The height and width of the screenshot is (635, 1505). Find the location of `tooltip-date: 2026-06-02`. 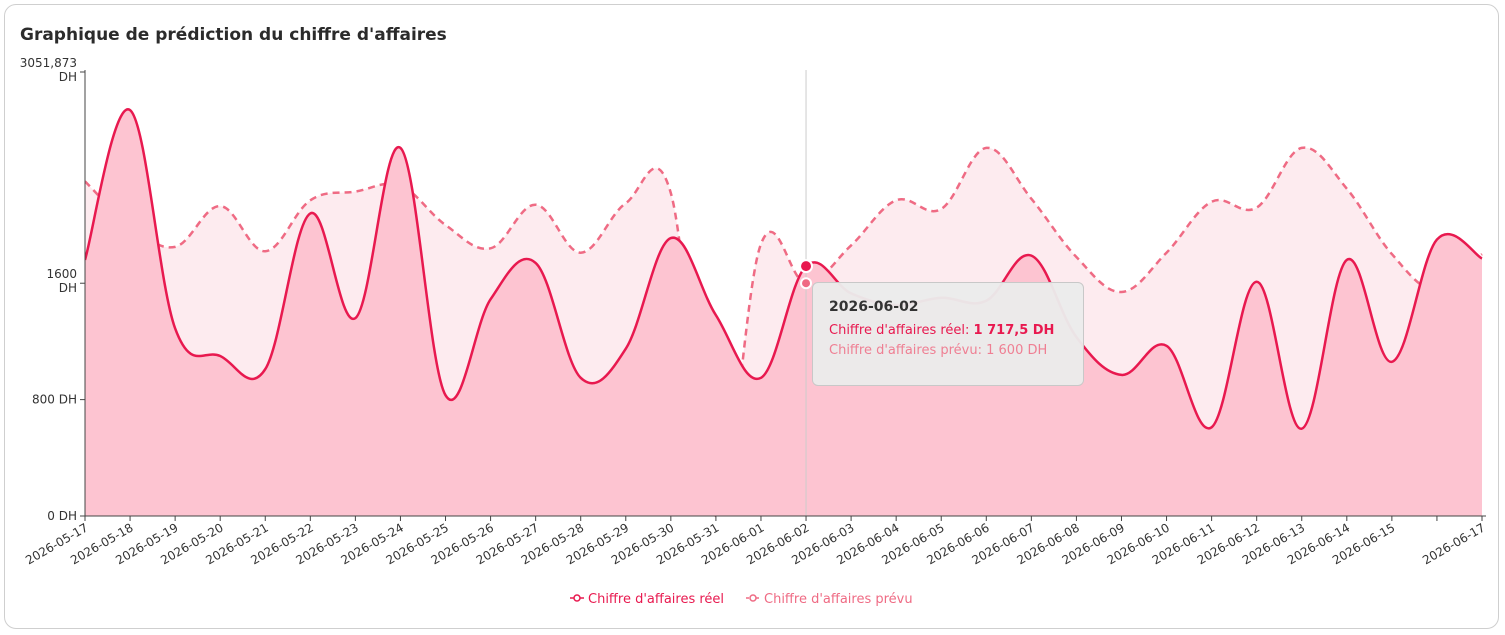

tooltip-date: 2026-06-02 is located at coordinates (874, 307).